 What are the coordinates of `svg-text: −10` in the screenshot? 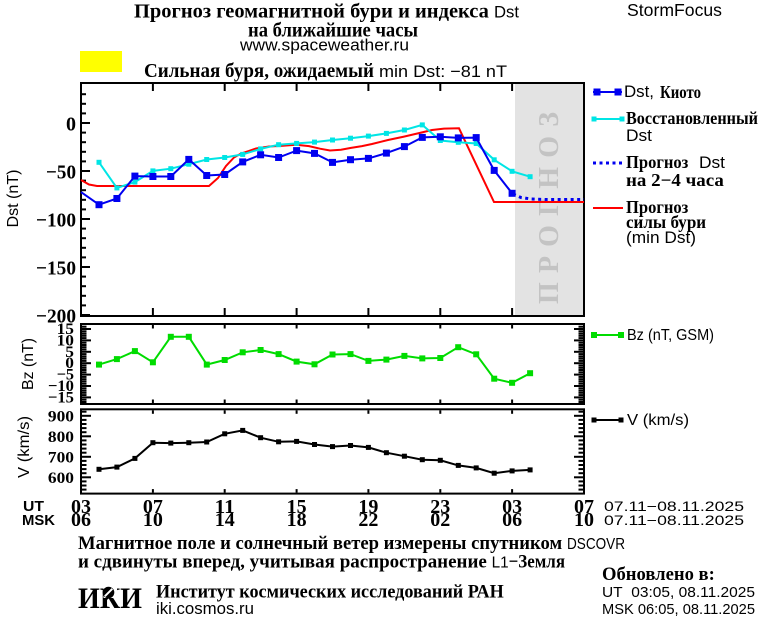 It's located at (61, 386).